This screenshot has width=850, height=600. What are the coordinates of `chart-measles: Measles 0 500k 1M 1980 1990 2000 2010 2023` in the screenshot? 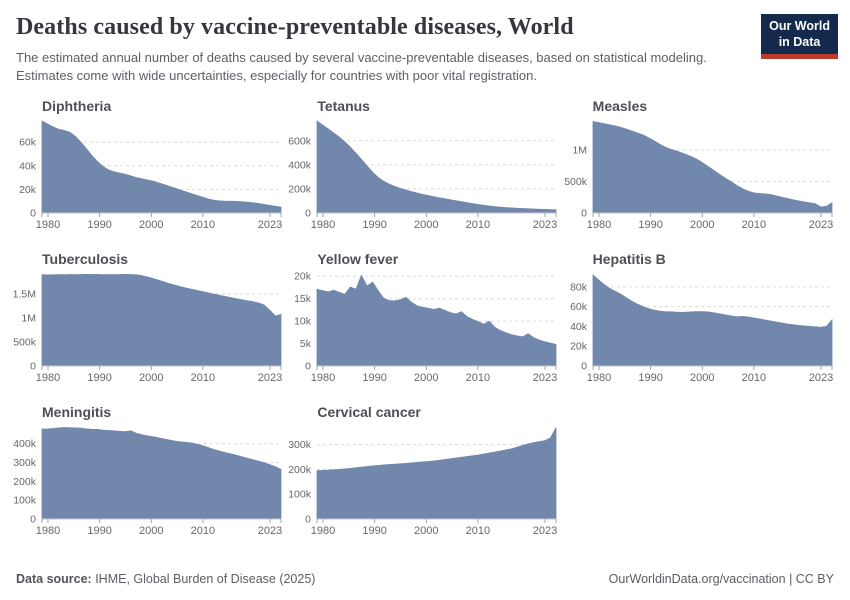 It's located at (700, 165).